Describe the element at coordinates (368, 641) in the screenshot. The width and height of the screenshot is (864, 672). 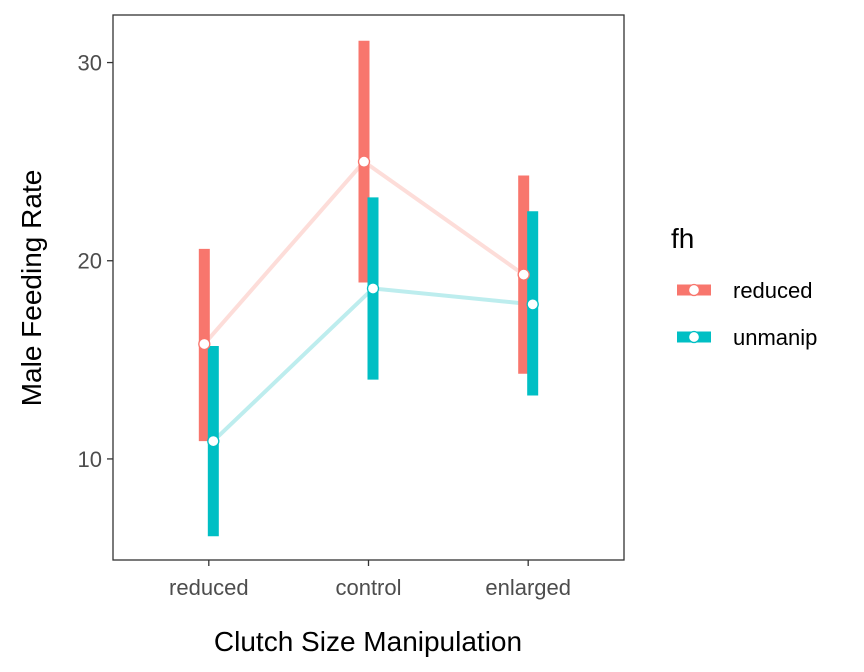
I see `x-axis-title: Clutch Size Manipulation` at that location.